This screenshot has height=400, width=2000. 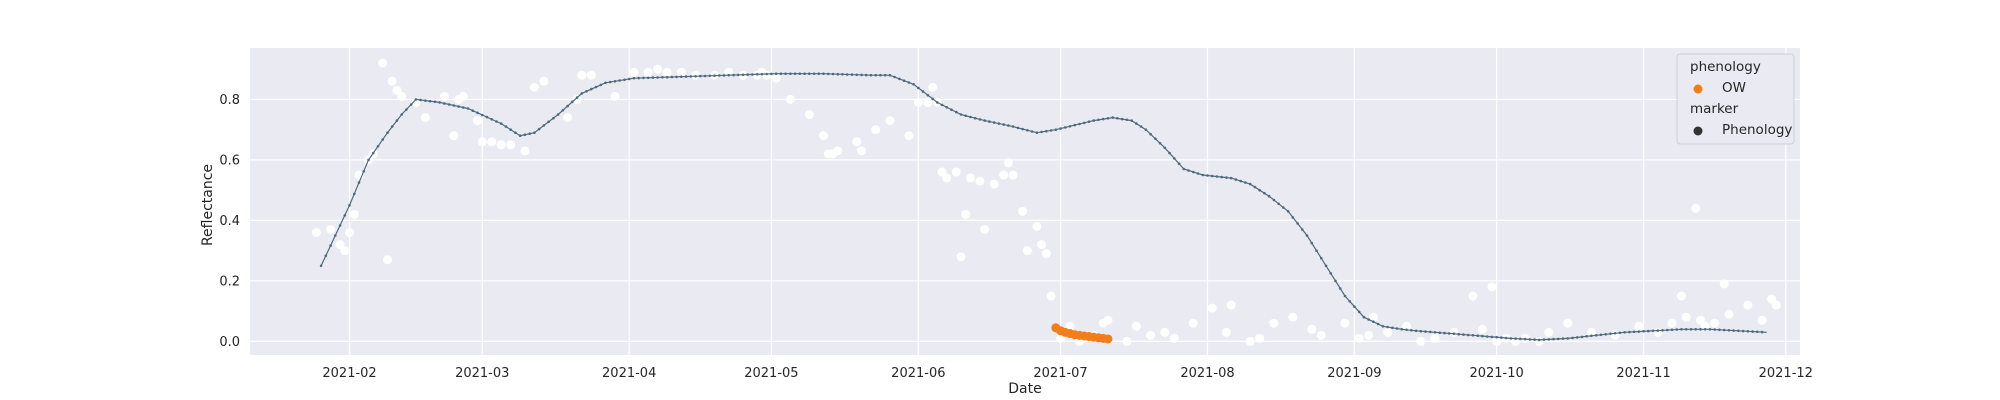 I want to click on y-axis-label: Reflectance, so click(x=208, y=205).